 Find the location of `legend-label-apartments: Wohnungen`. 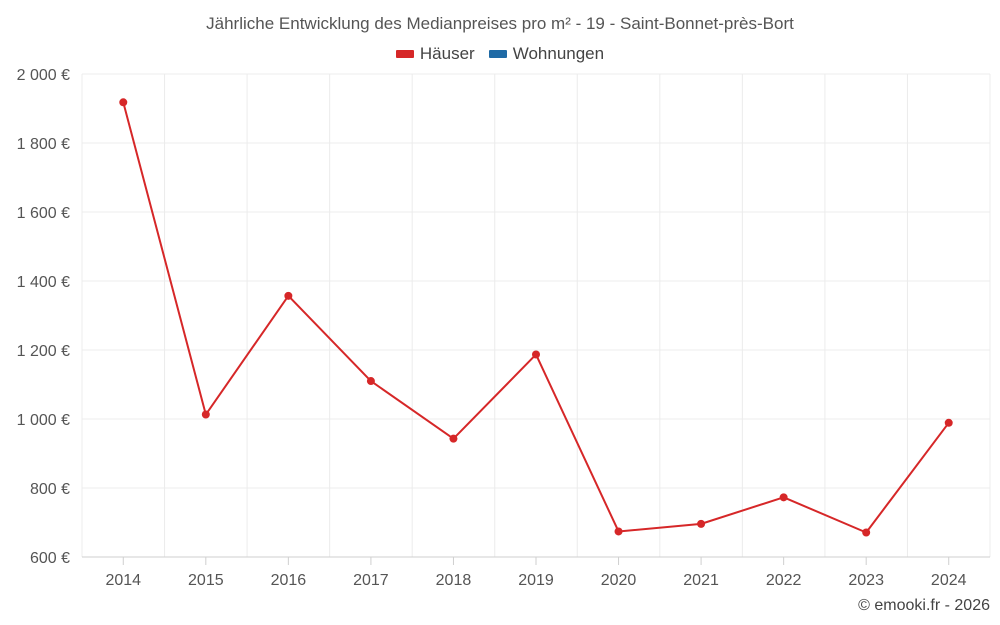

legend-label-apartments: Wohnungen is located at coordinates (558, 53).